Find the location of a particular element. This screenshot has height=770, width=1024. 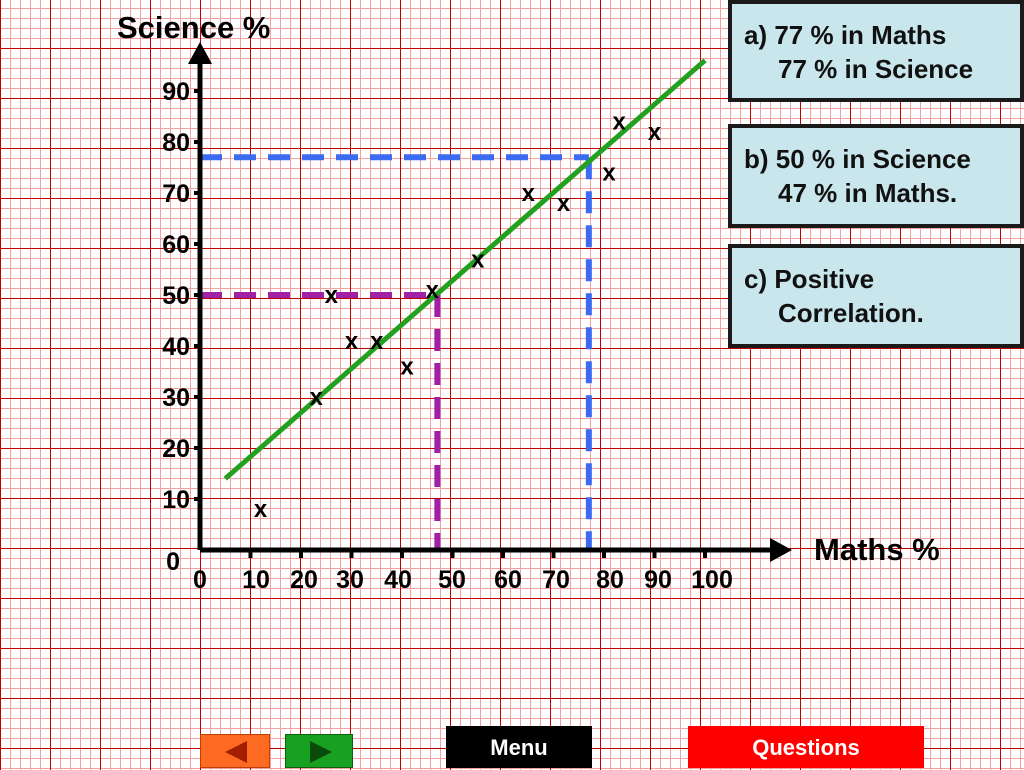

x-axis-arrow is located at coordinates (781, 550).